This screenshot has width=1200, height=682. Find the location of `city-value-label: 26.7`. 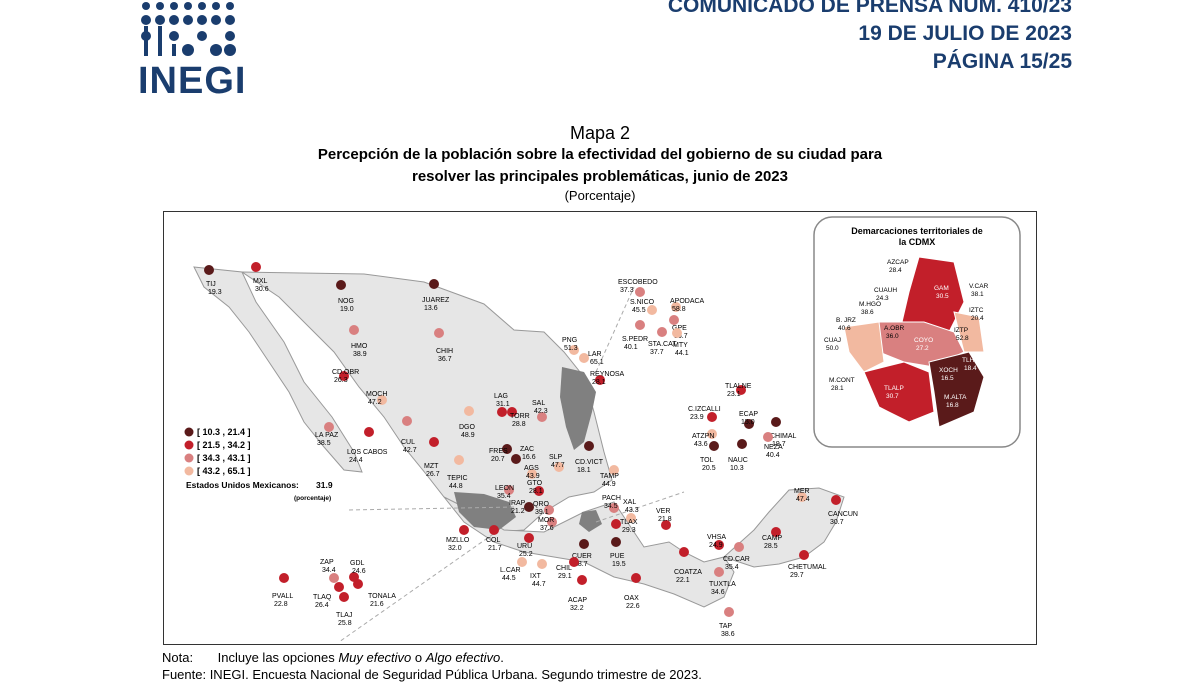

city-value-label: 26.7 is located at coordinates (433, 474).